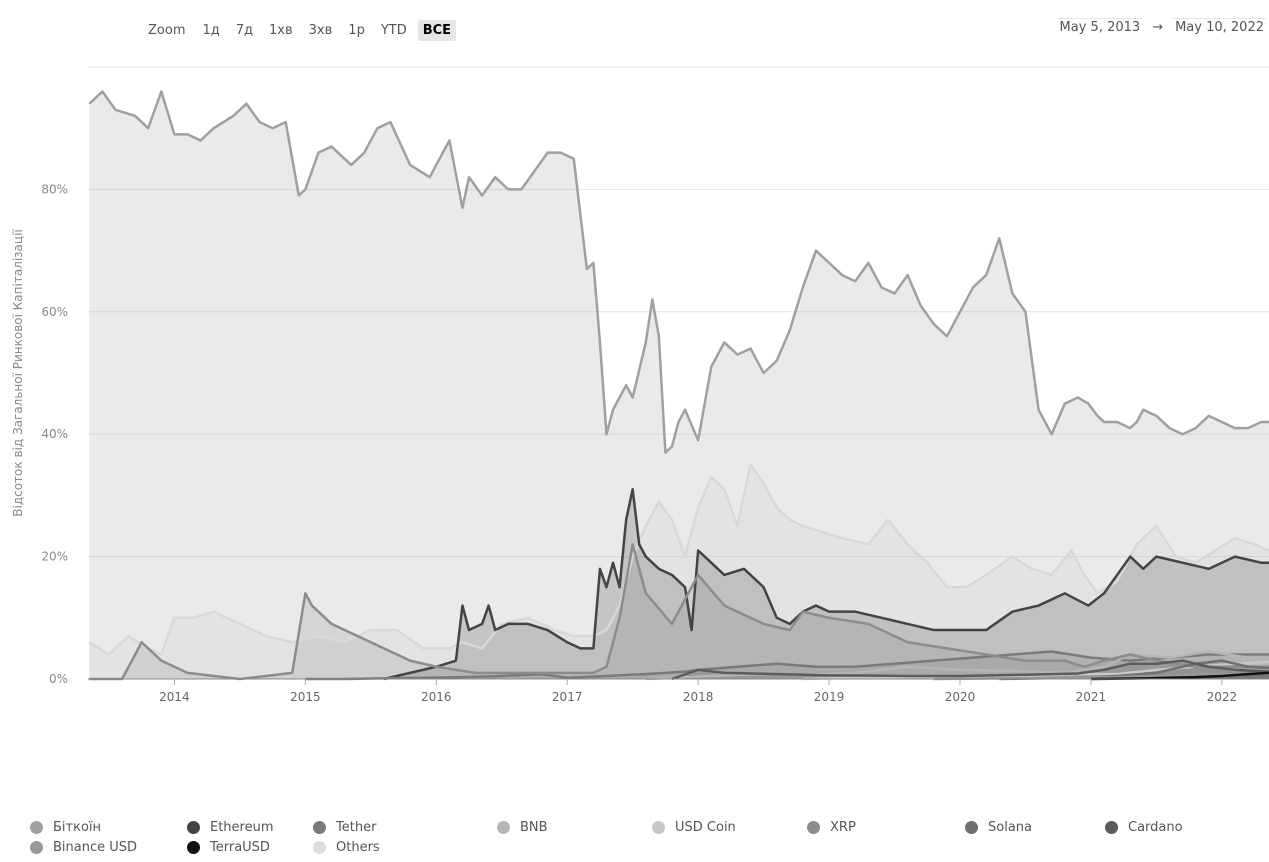  What do you see at coordinates (281, 30) in the screenshot?
I see `zoom-1m-button: 1хв` at bounding box center [281, 30].